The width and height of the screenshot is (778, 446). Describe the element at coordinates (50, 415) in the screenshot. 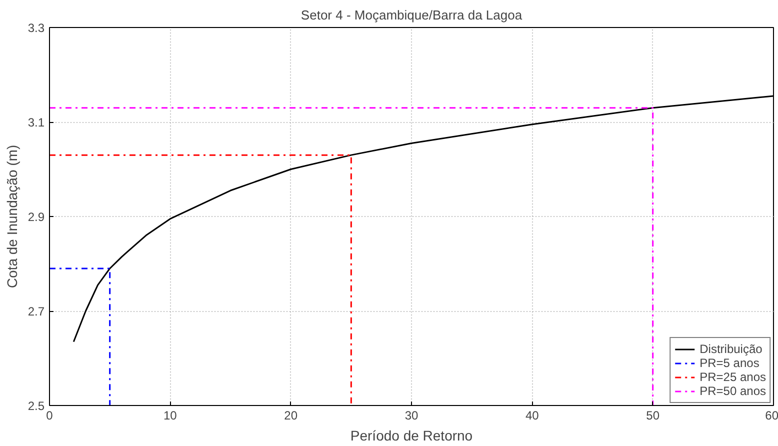

I see `x-tick-label: 0` at that location.